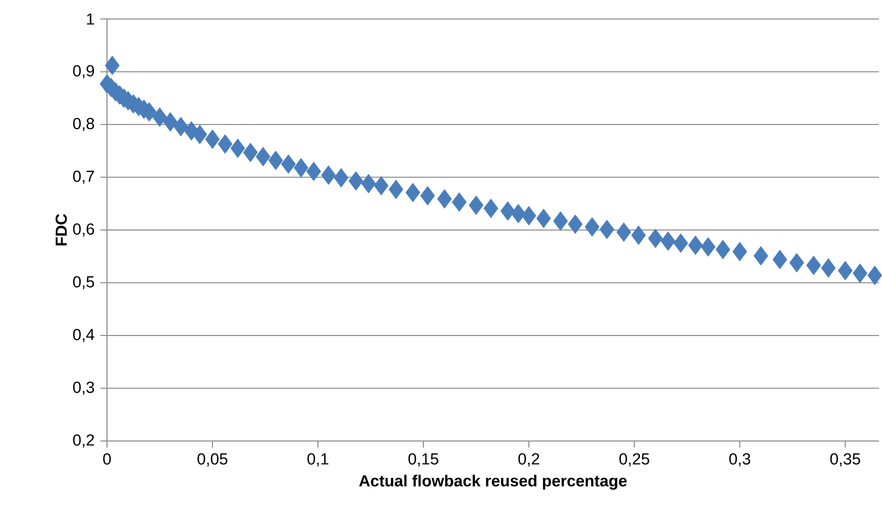 Image resolution: width=882 pixels, height=531 pixels. I want to click on y-tick-label: 0,5, so click(83, 283).